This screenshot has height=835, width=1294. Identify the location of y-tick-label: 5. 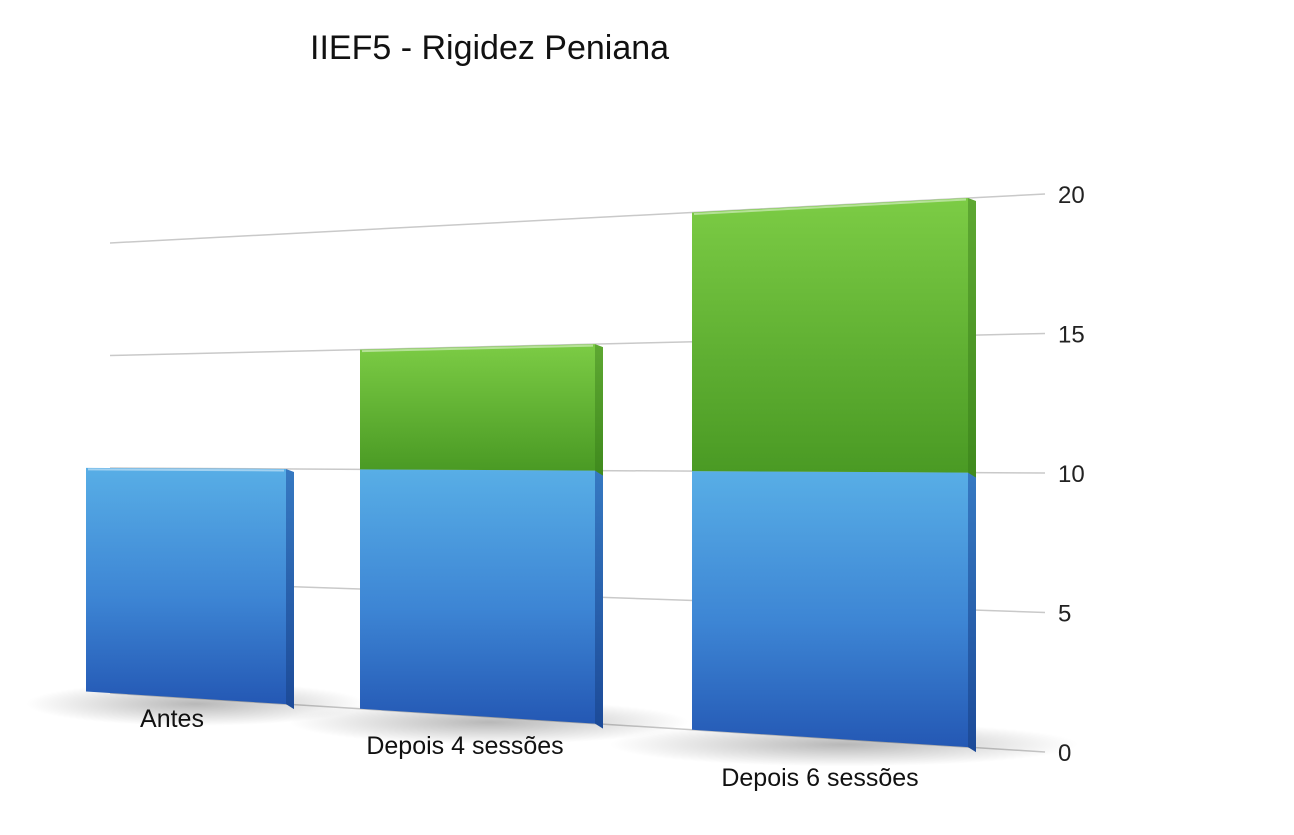
(1064, 614).